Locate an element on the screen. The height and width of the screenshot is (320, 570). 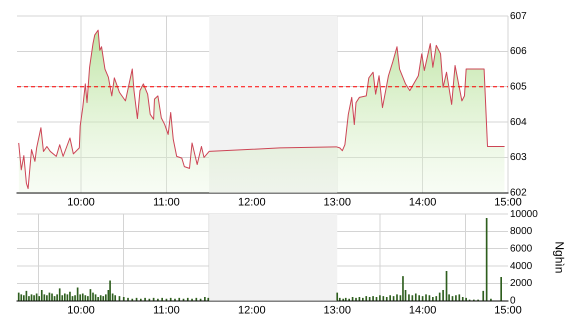
y-tick-label: 602 is located at coordinates (519, 193).